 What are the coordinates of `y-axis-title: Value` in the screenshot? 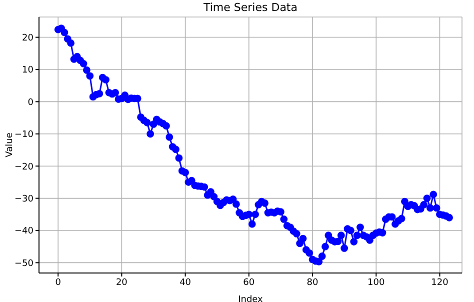 It's located at (10, 145).